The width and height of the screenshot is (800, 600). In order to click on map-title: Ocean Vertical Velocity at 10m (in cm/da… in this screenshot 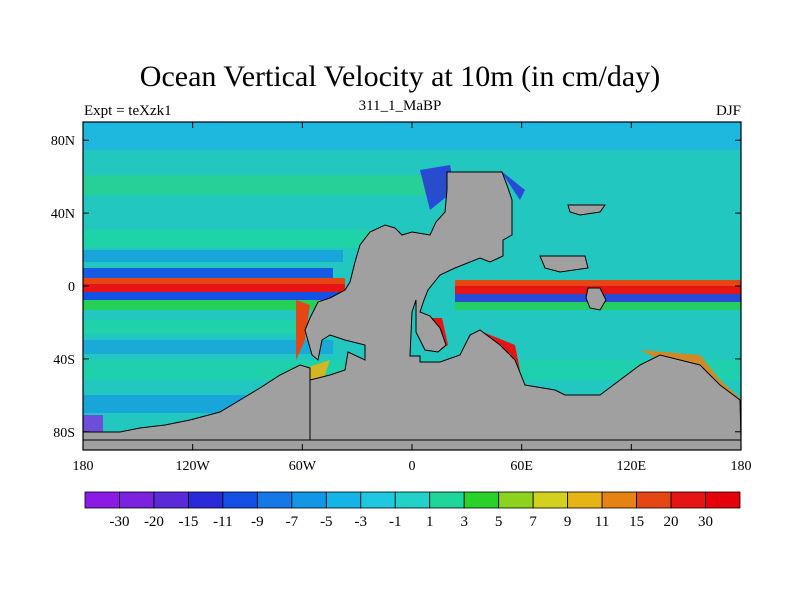, I will do `click(400, 76)`.